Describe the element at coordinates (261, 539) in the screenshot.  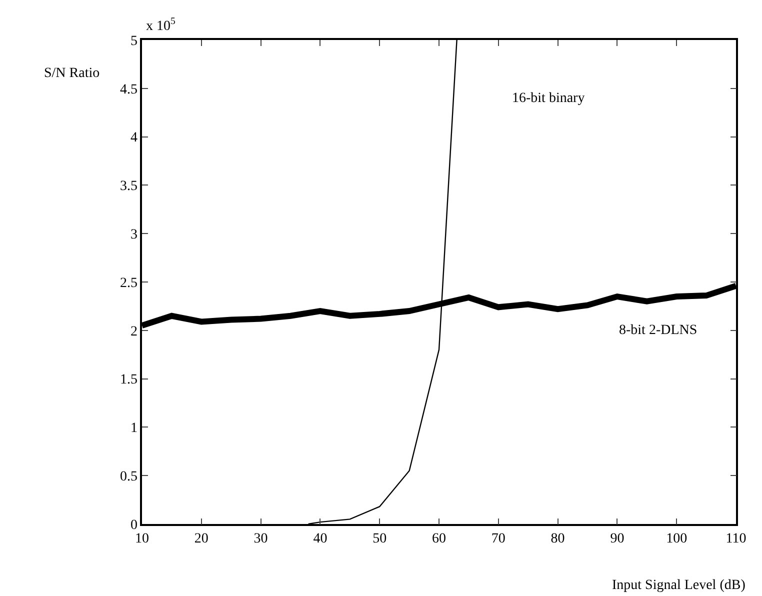
I see `x-tick-label: 30` at that location.